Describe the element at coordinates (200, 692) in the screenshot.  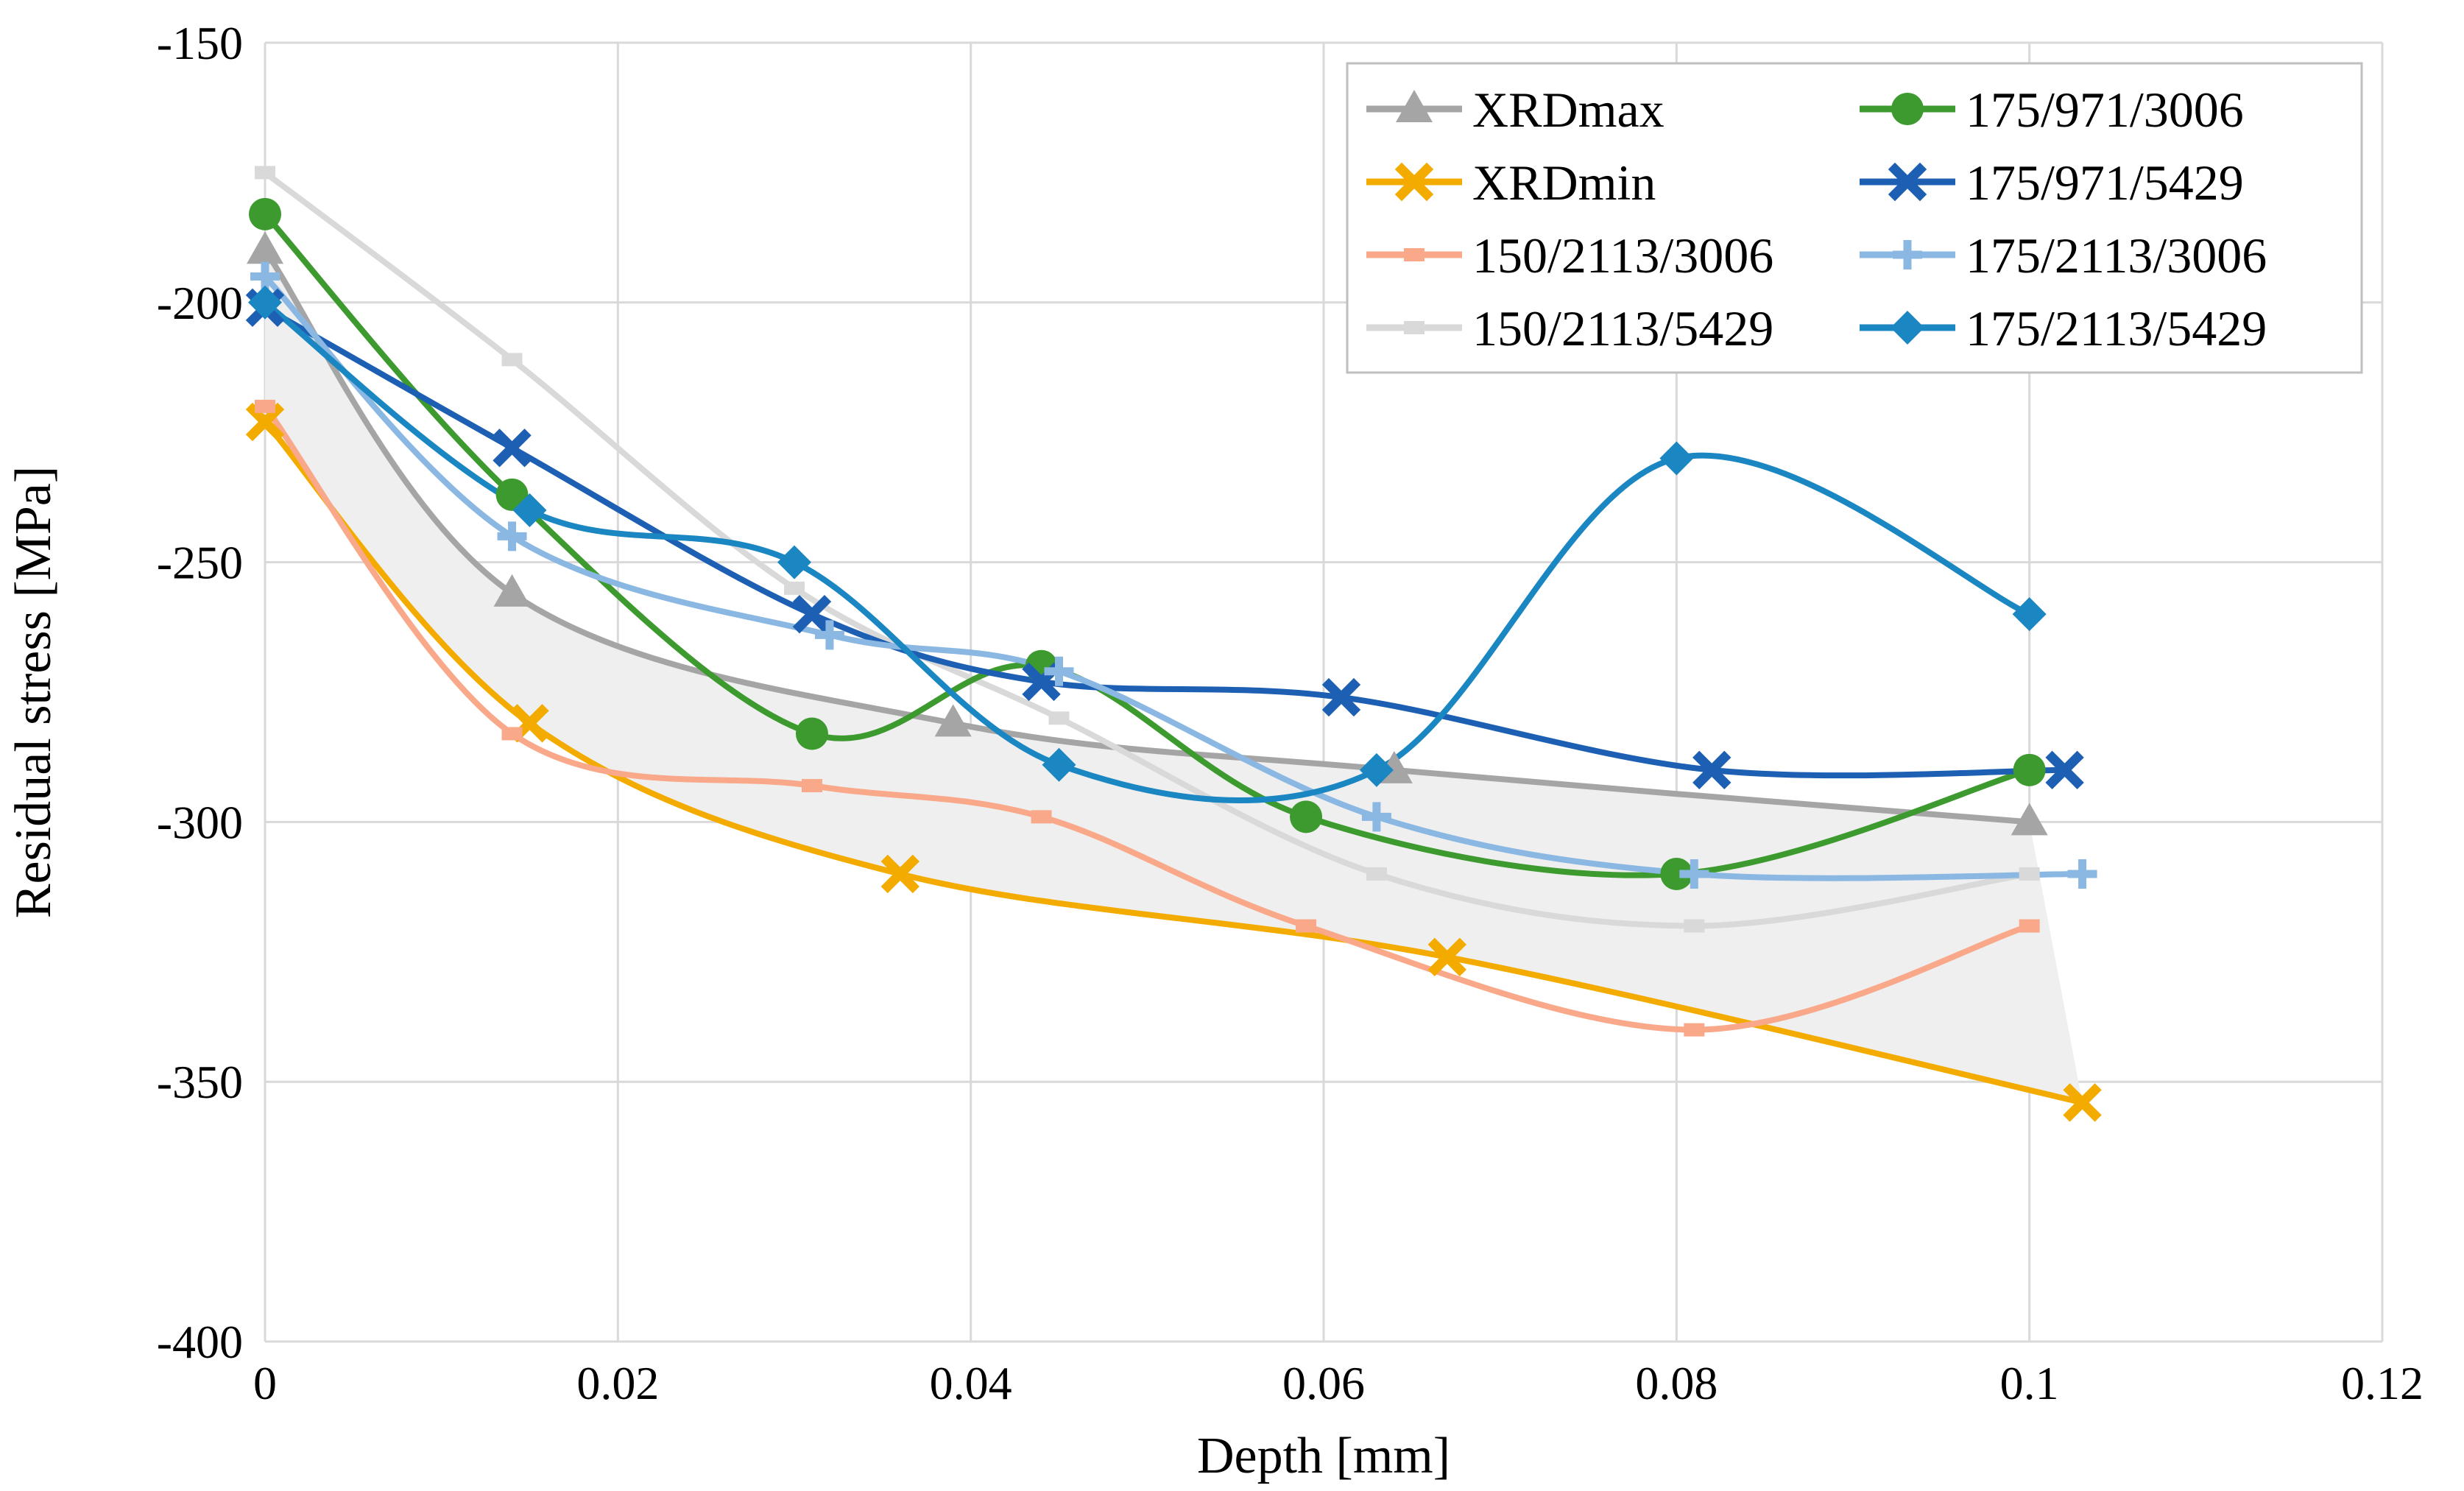
I see `y-axis-ticks: -150 -200 -250 -300 -350 -400` at that location.